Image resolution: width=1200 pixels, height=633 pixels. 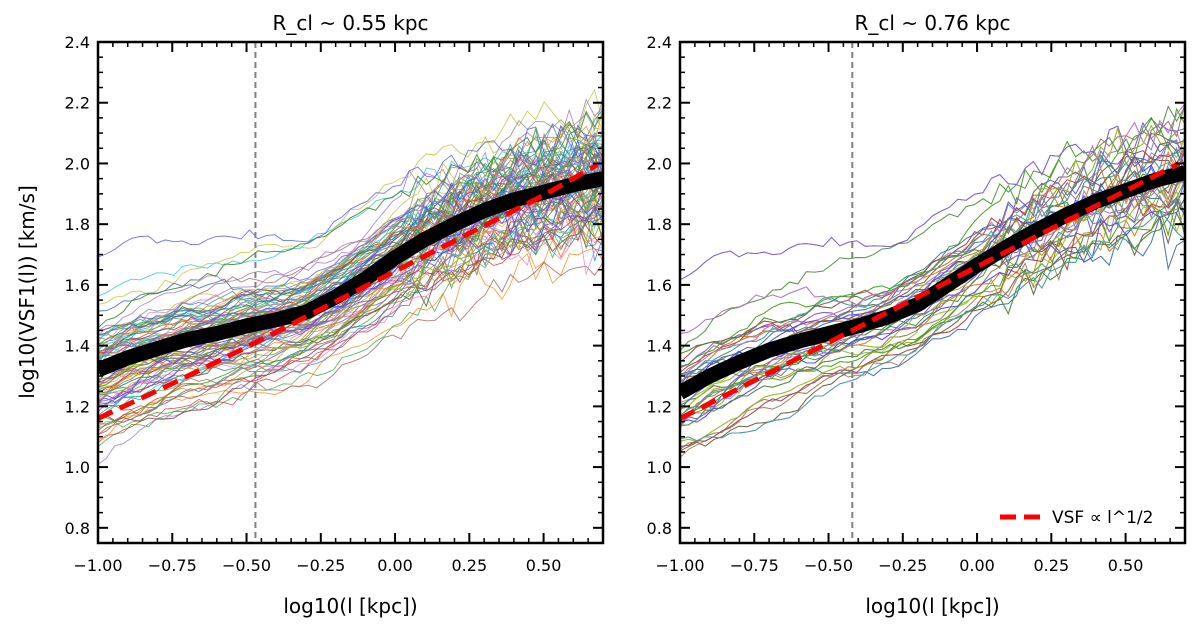 I want to click on legend: VSF ∝ l^1/2, so click(x=1076, y=518).